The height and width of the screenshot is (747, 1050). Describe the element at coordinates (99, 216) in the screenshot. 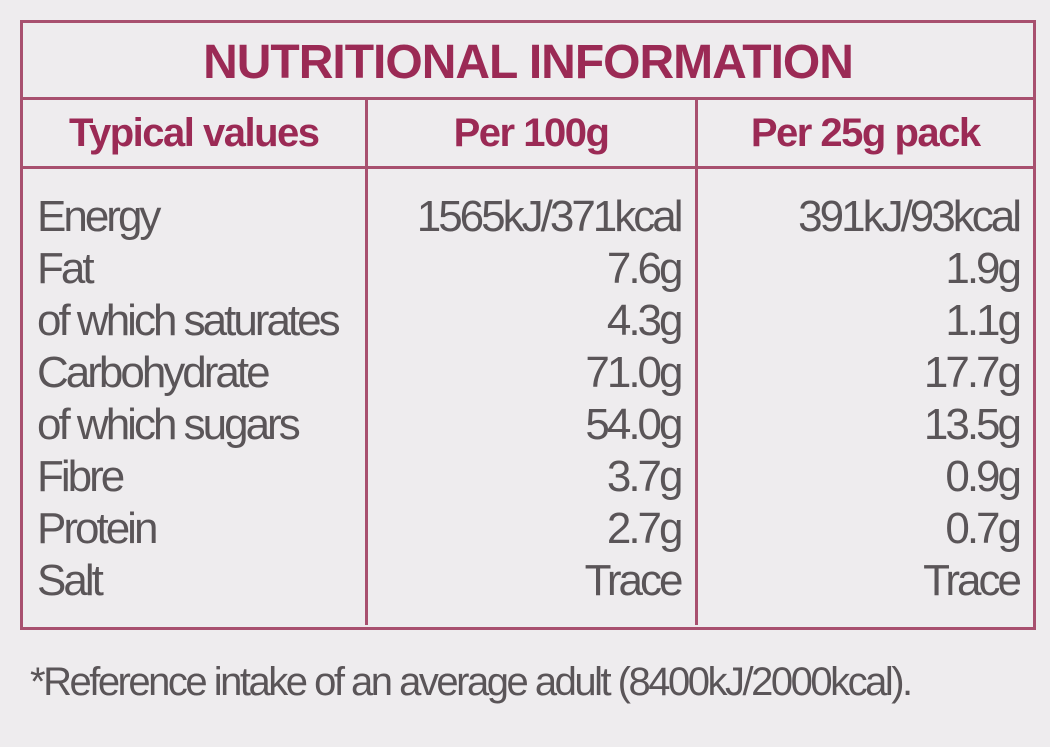

I see `nutrient-name: Energy` at that location.